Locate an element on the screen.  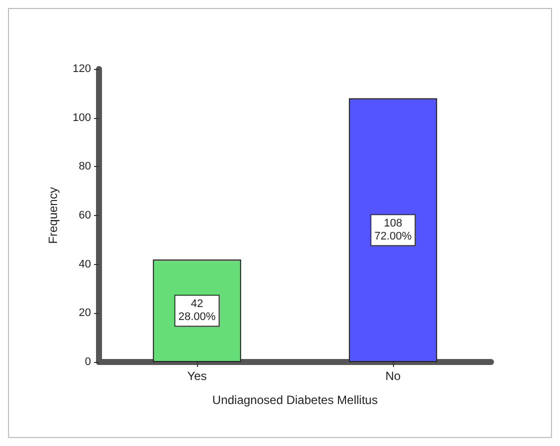
y-tick-label: 40 is located at coordinates (84, 264).